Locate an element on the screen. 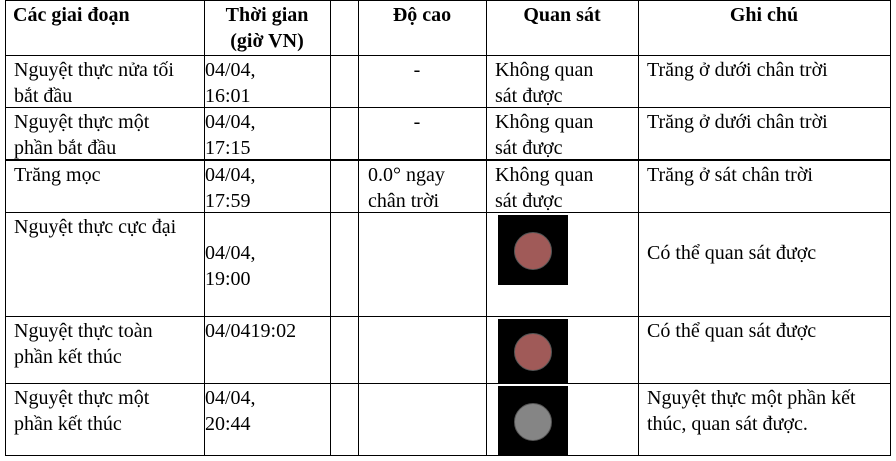 The width and height of the screenshot is (896, 461). note-cell: Trăng ở sát chân trời is located at coordinates (730, 175).